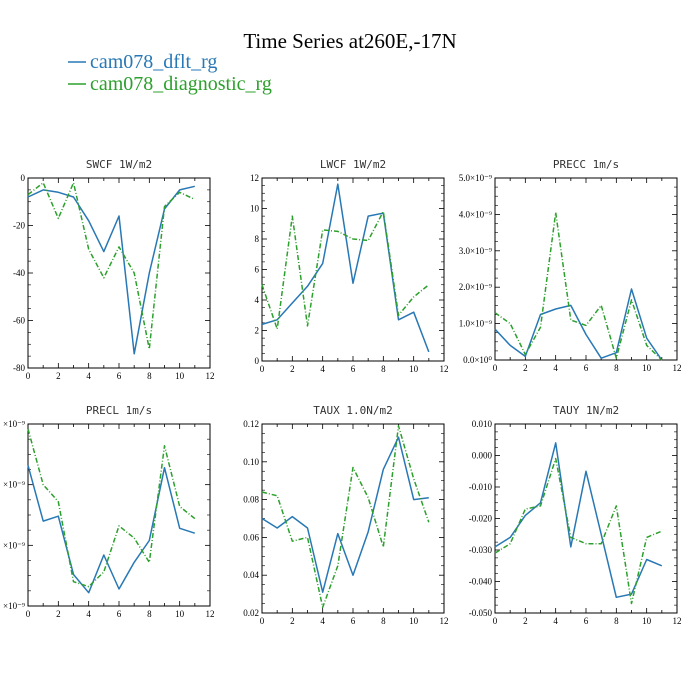  Describe the element at coordinates (353, 164) in the screenshot. I see `panel-title: LWCF 1W/m2` at that location.